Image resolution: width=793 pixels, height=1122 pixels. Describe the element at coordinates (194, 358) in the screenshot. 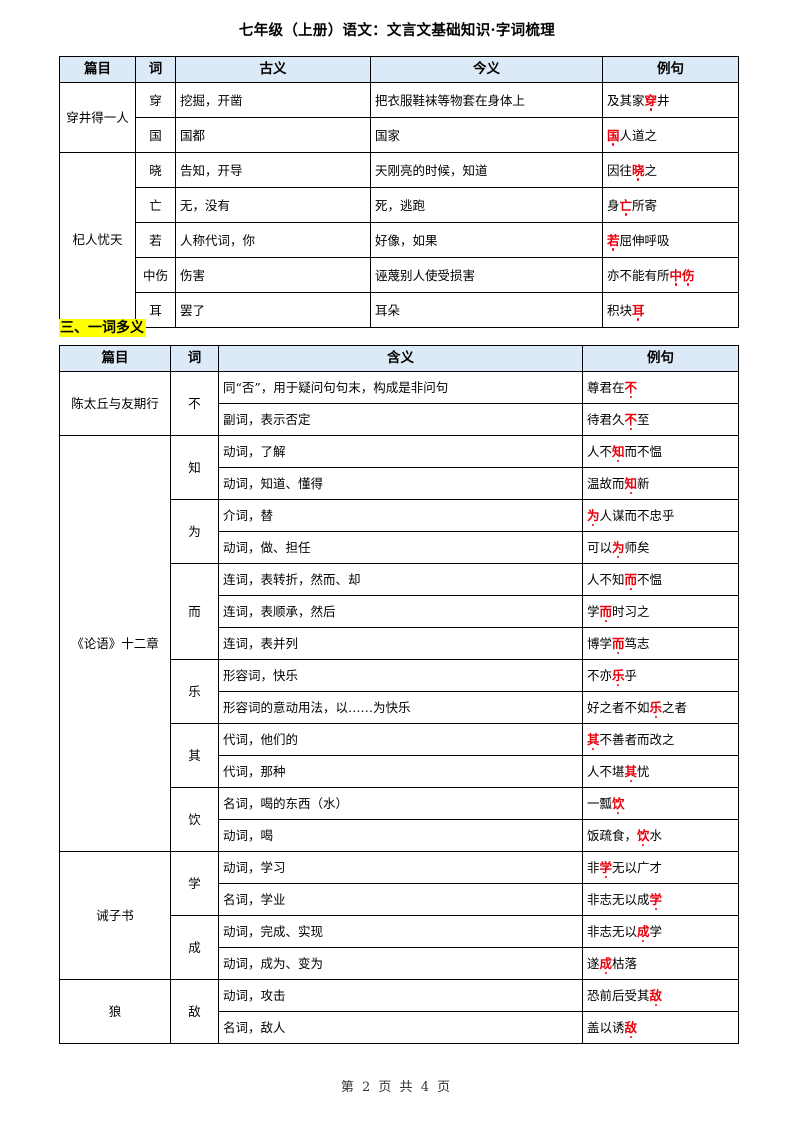

I see `th-word-2: 词` at that location.